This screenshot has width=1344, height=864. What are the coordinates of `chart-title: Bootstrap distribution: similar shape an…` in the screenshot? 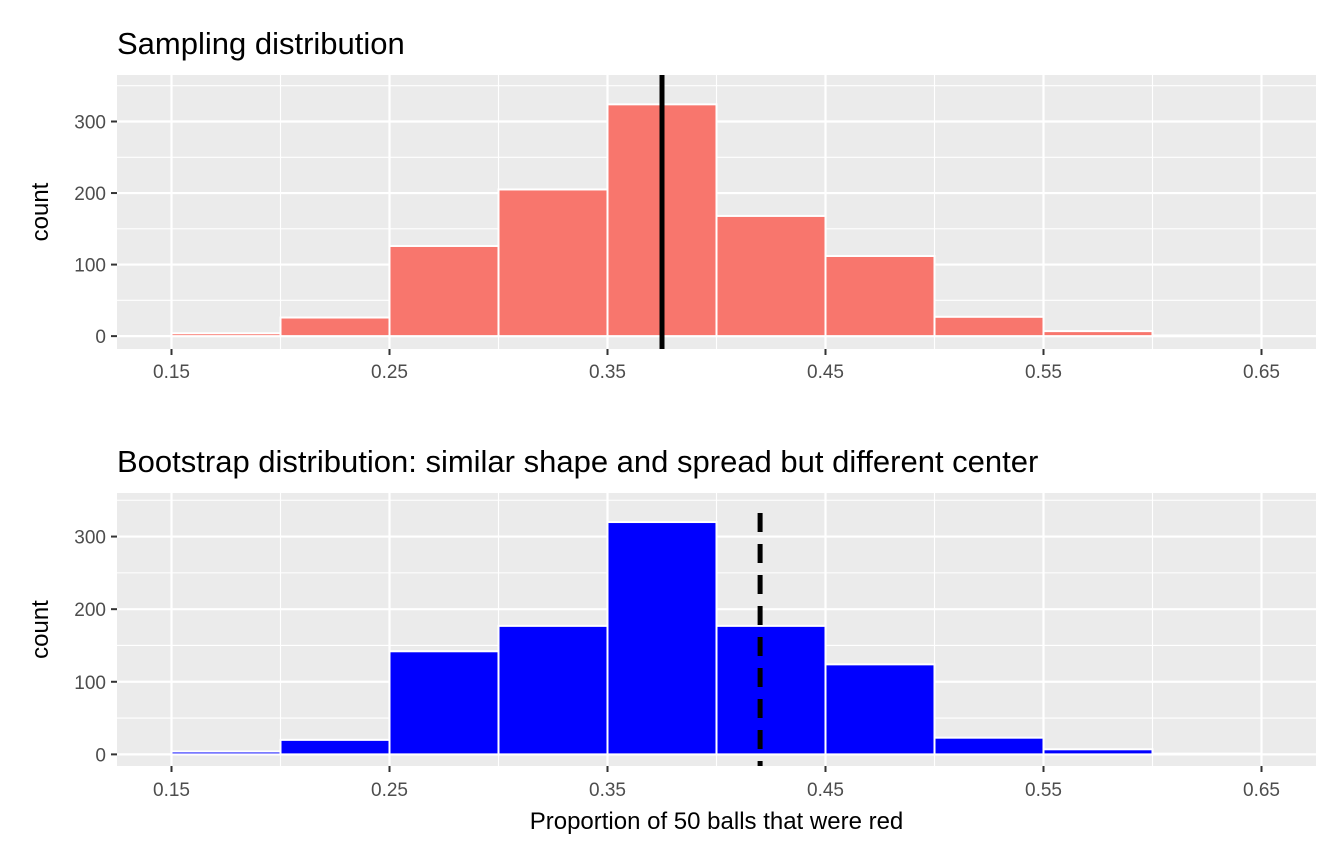 It's located at (577, 461).